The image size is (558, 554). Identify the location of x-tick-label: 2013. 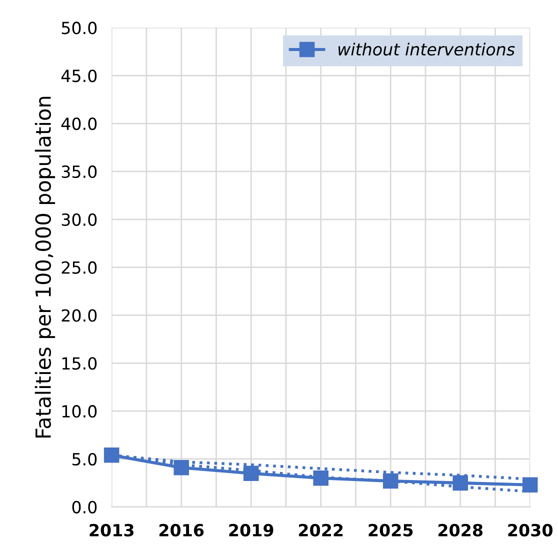
(112, 530).